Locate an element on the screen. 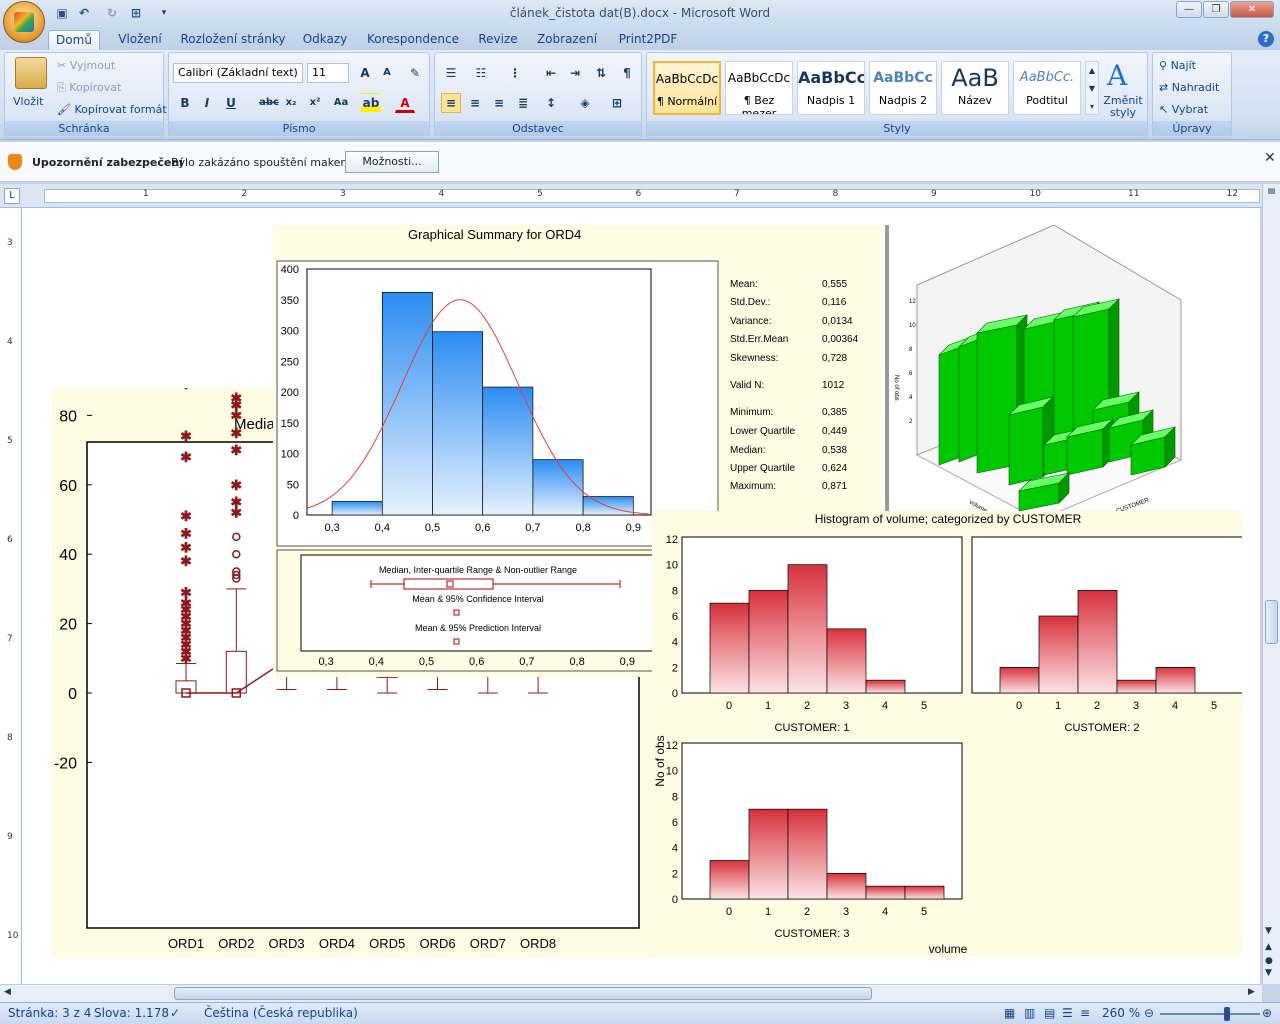  tab-print2pdf: Print2PDF is located at coordinates (648, 39).